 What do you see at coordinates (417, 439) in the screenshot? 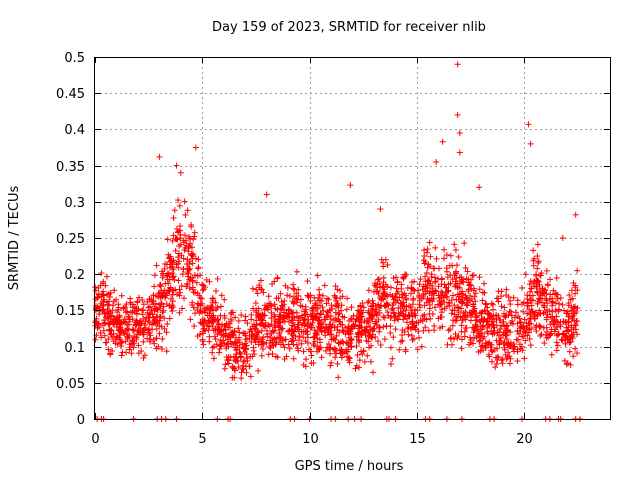
I see `x-tick-label: 15` at bounding box center [417, 439].